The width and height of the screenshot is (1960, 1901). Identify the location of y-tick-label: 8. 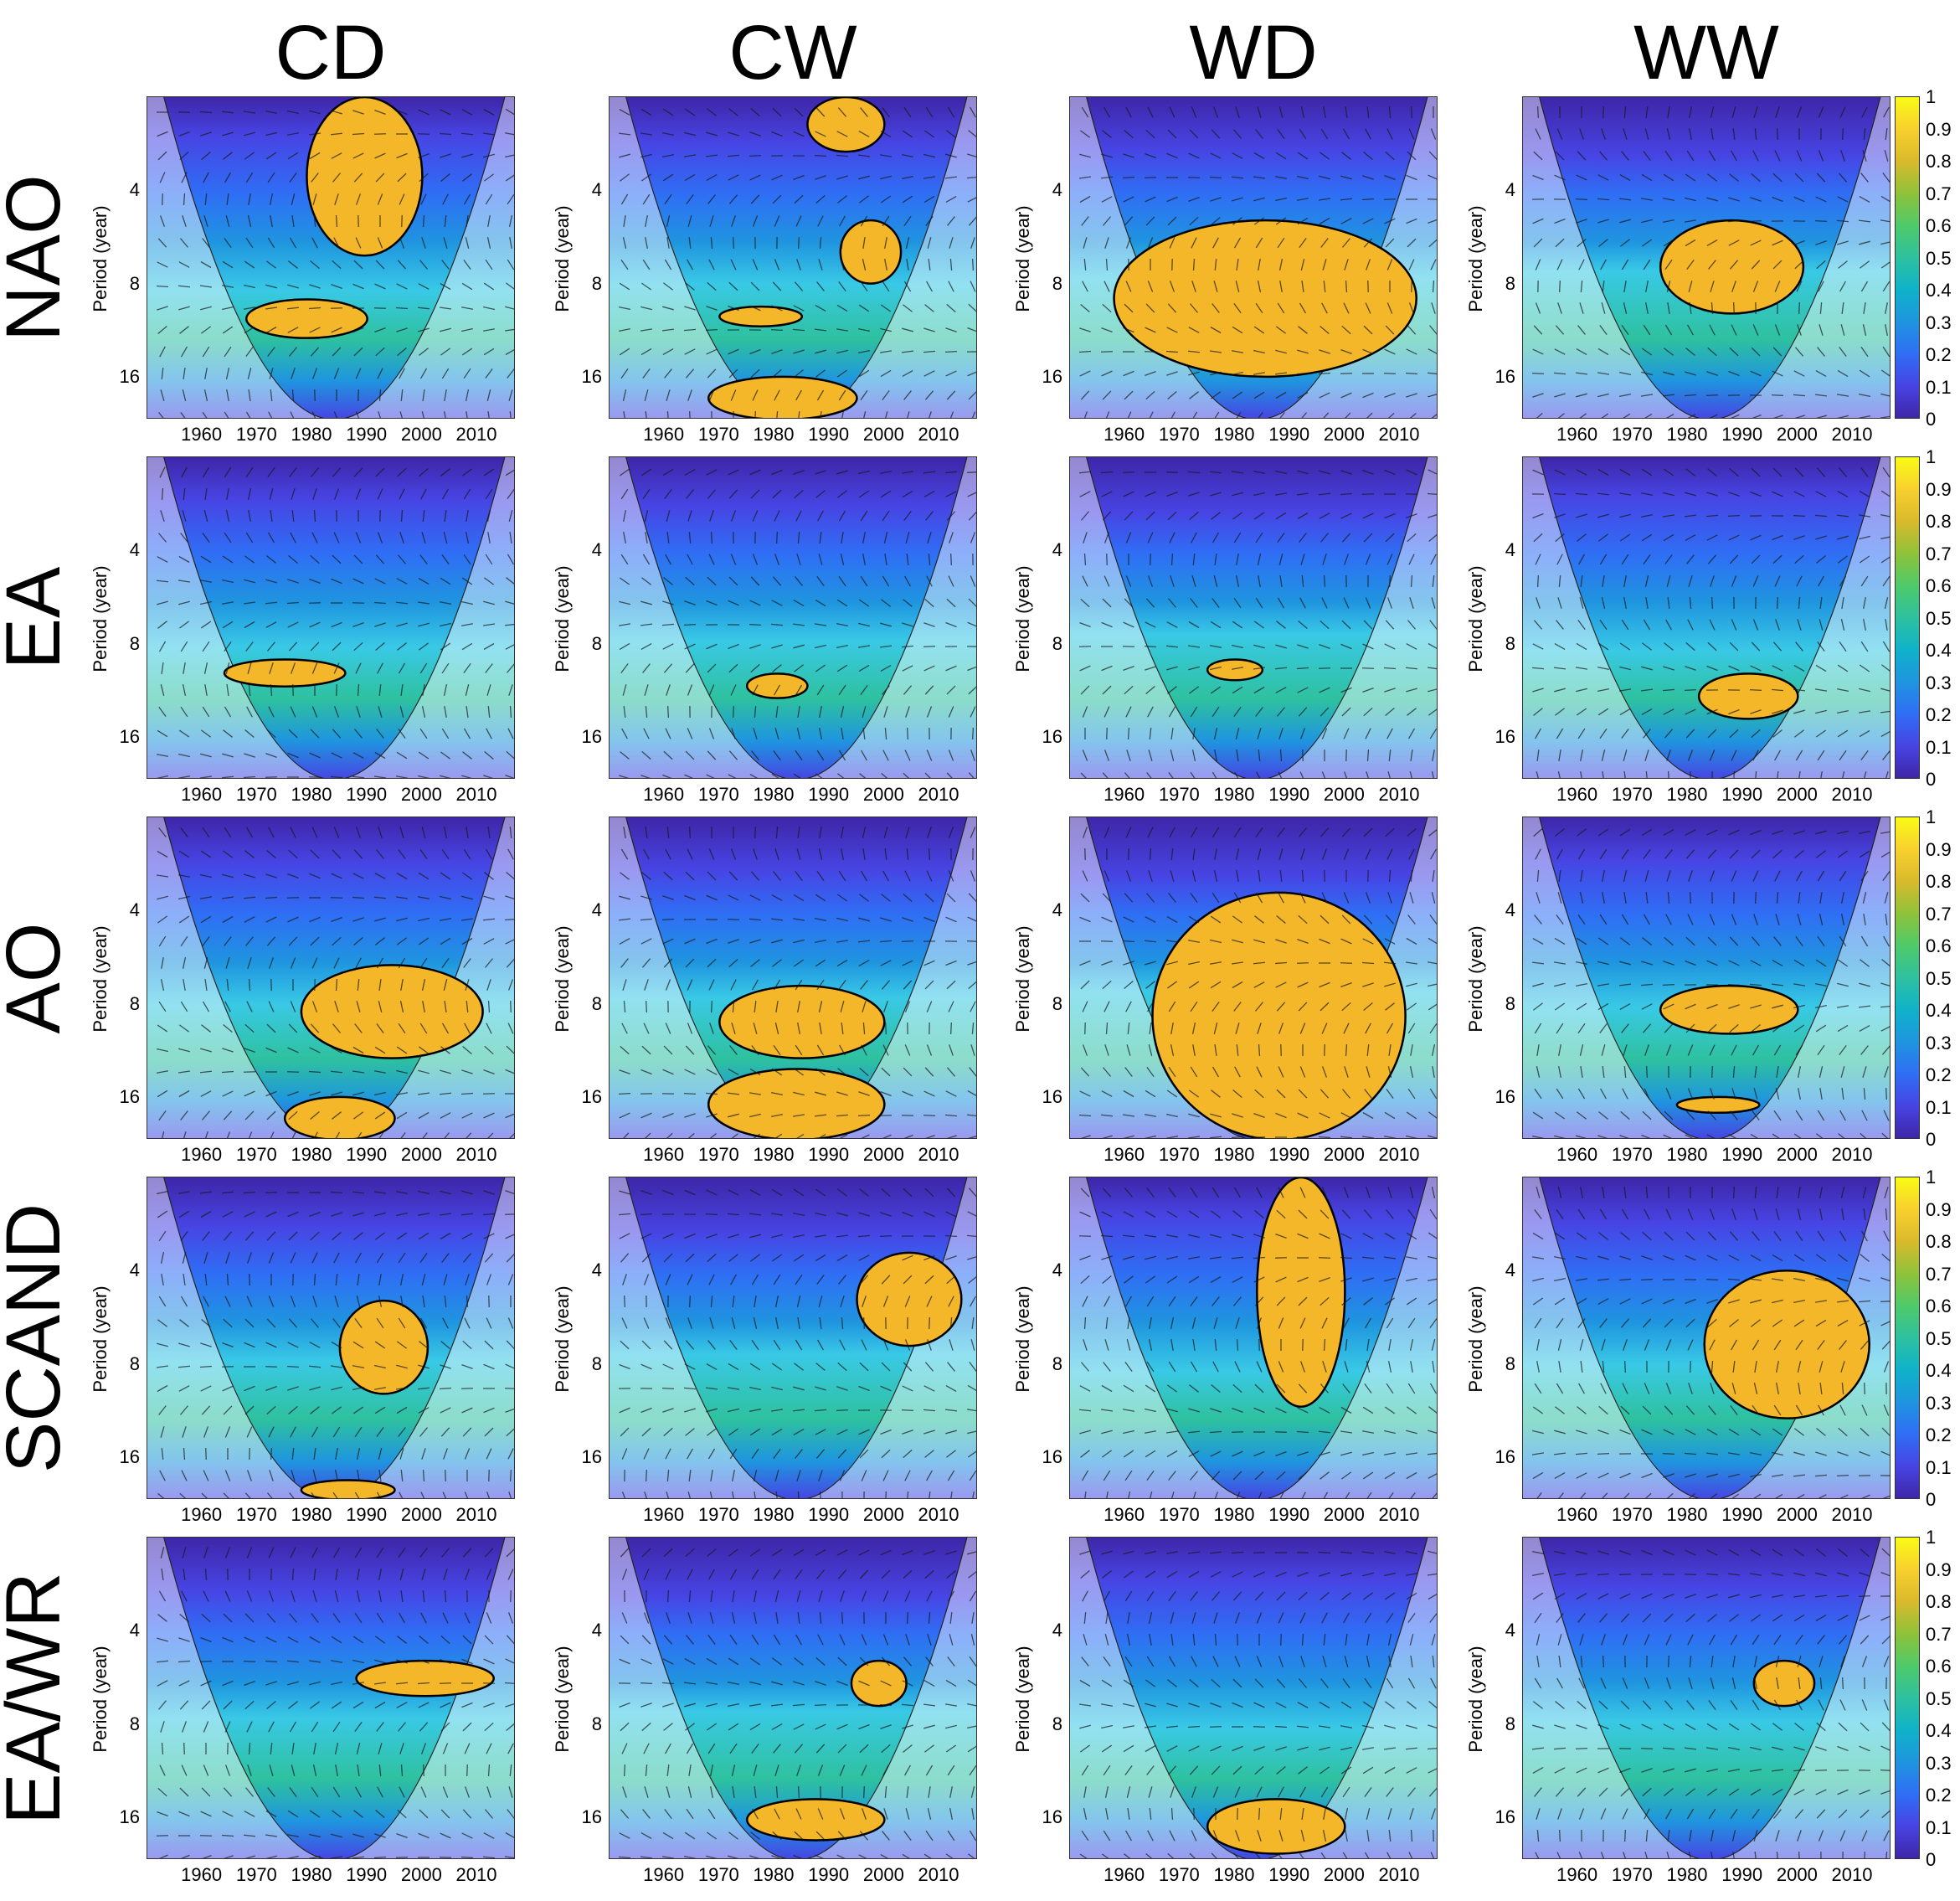
(596, 1003).